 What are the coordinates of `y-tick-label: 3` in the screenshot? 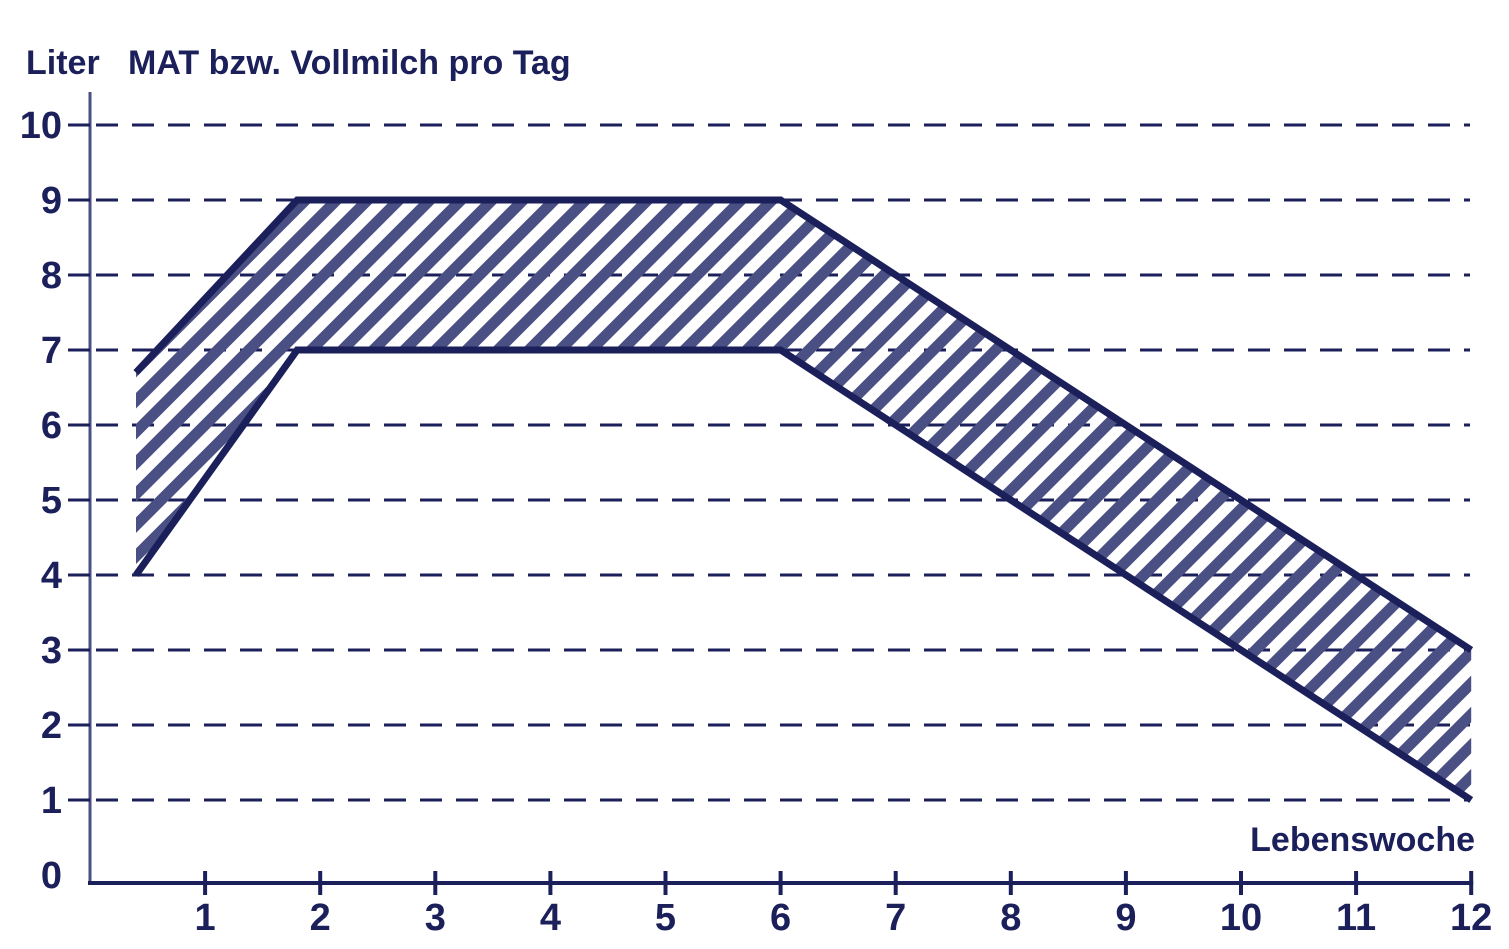 It's located at (51, 651).